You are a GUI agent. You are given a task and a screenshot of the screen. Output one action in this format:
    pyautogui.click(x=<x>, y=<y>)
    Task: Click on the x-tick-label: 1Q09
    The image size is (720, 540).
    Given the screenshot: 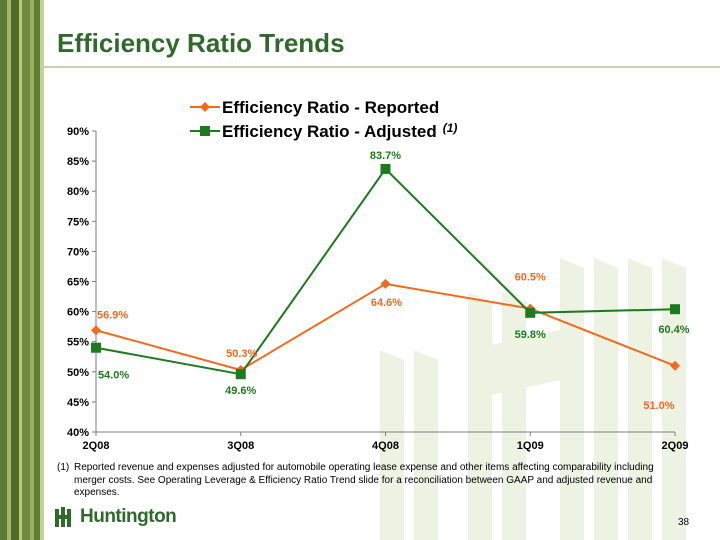 What is the action you would take?
    pyautogui.click(x=530, y=446)
    